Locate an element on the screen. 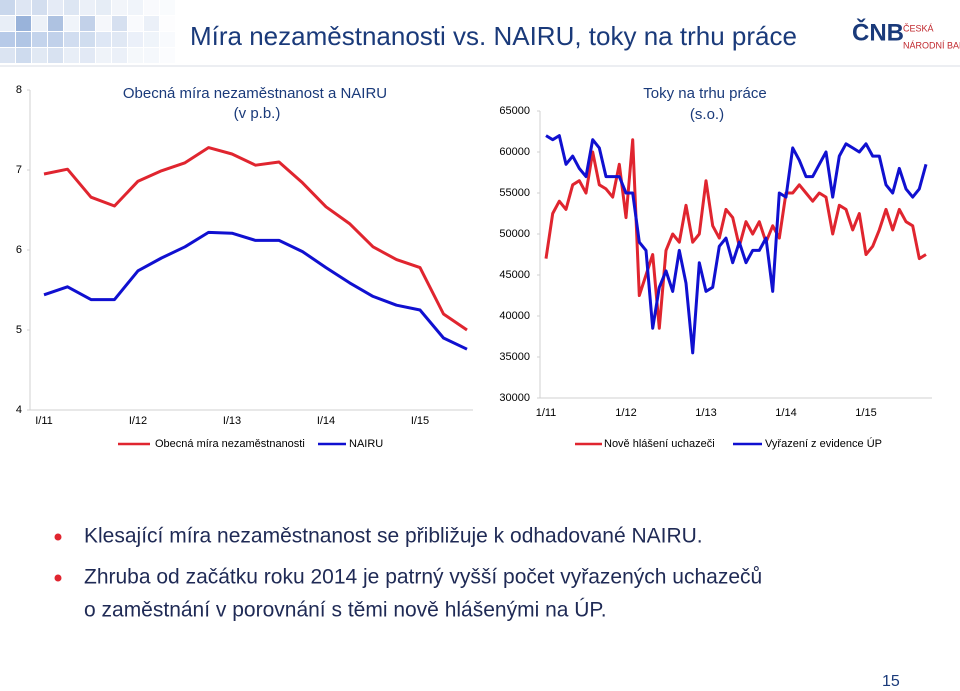 The image size is (960, 691). y-tick-label: 40000 is located at coordinates (514, 316).